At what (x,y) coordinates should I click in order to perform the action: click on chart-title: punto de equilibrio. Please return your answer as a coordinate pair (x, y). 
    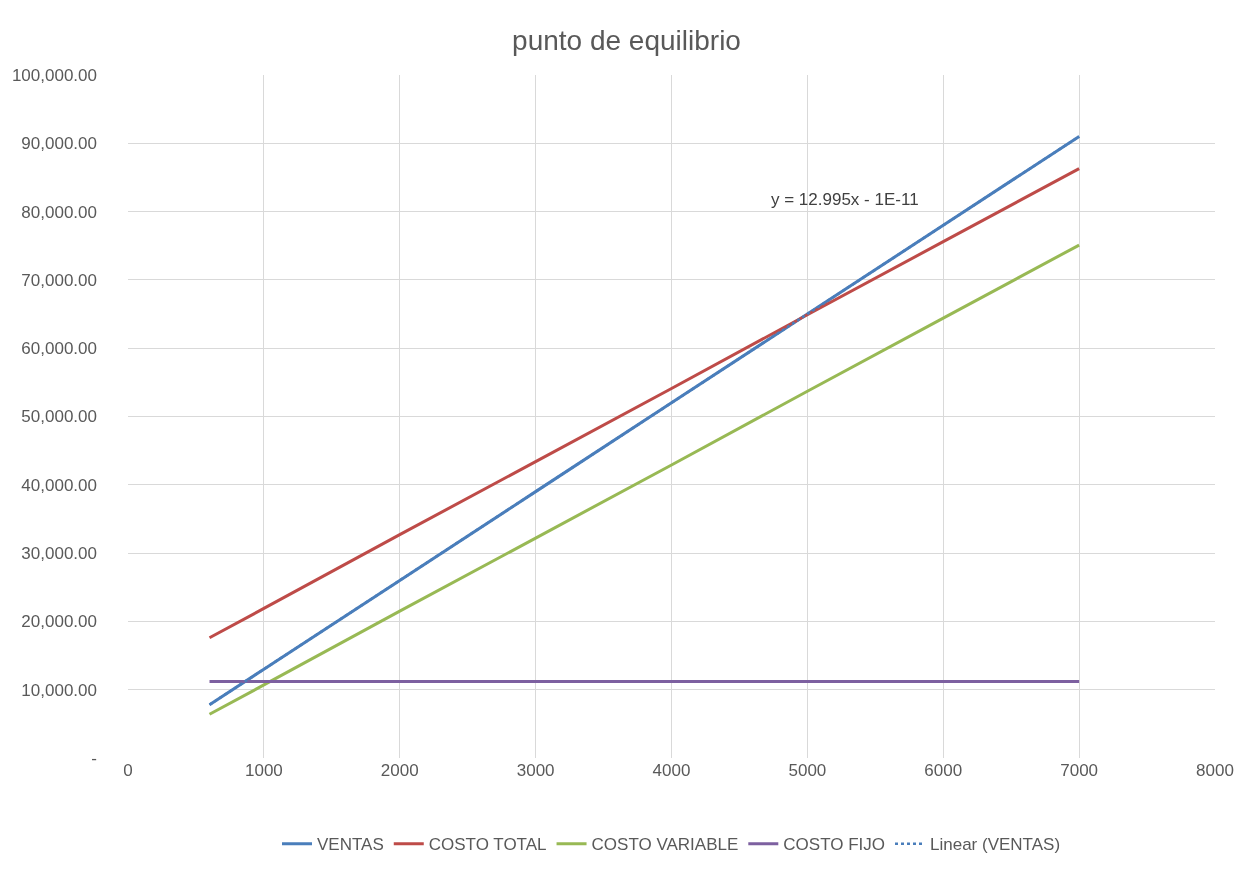
    Looking at the image, I should click on (626, 41).